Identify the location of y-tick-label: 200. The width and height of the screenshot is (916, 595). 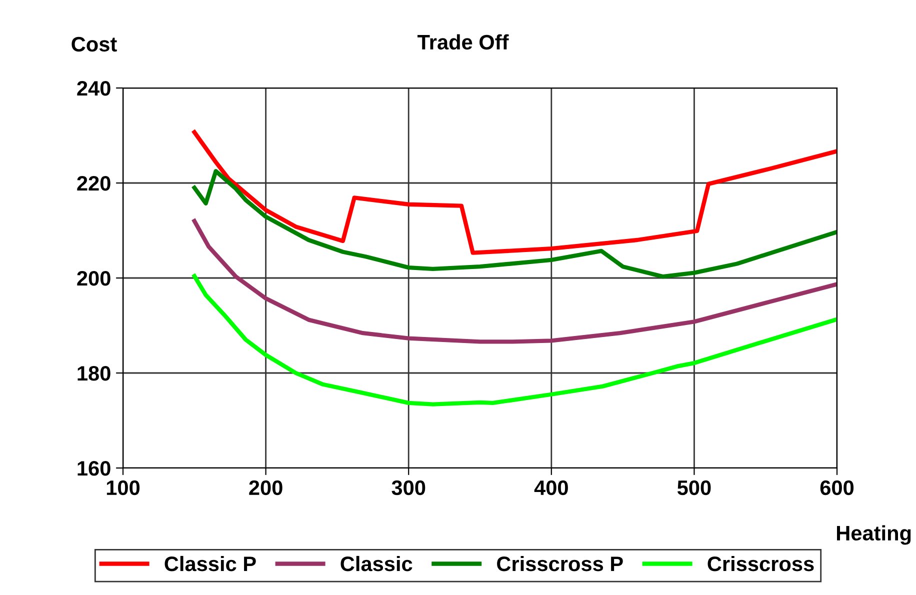
(93, 278).